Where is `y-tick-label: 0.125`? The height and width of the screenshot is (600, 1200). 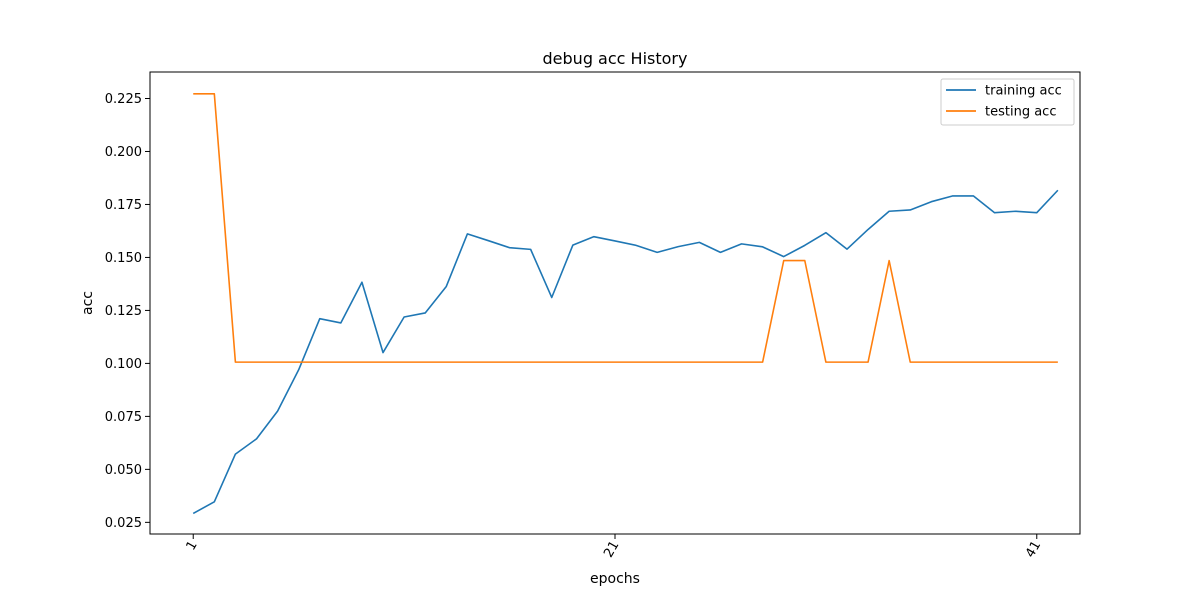 y-tick-label: 0.125 is located at coordinates (123, 311).